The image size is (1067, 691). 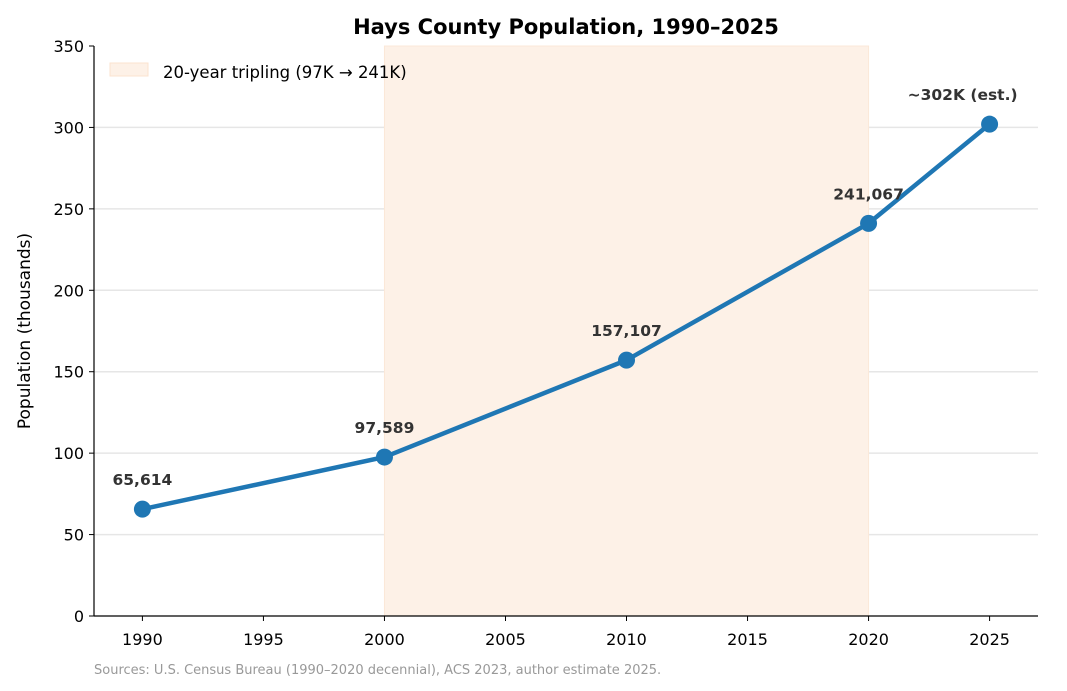 What do you see at coordinates (285, 72) in the screenshot?
I see `legend-label: 20-year tripling (97K → 241K)` at bounding box center [285, 72].